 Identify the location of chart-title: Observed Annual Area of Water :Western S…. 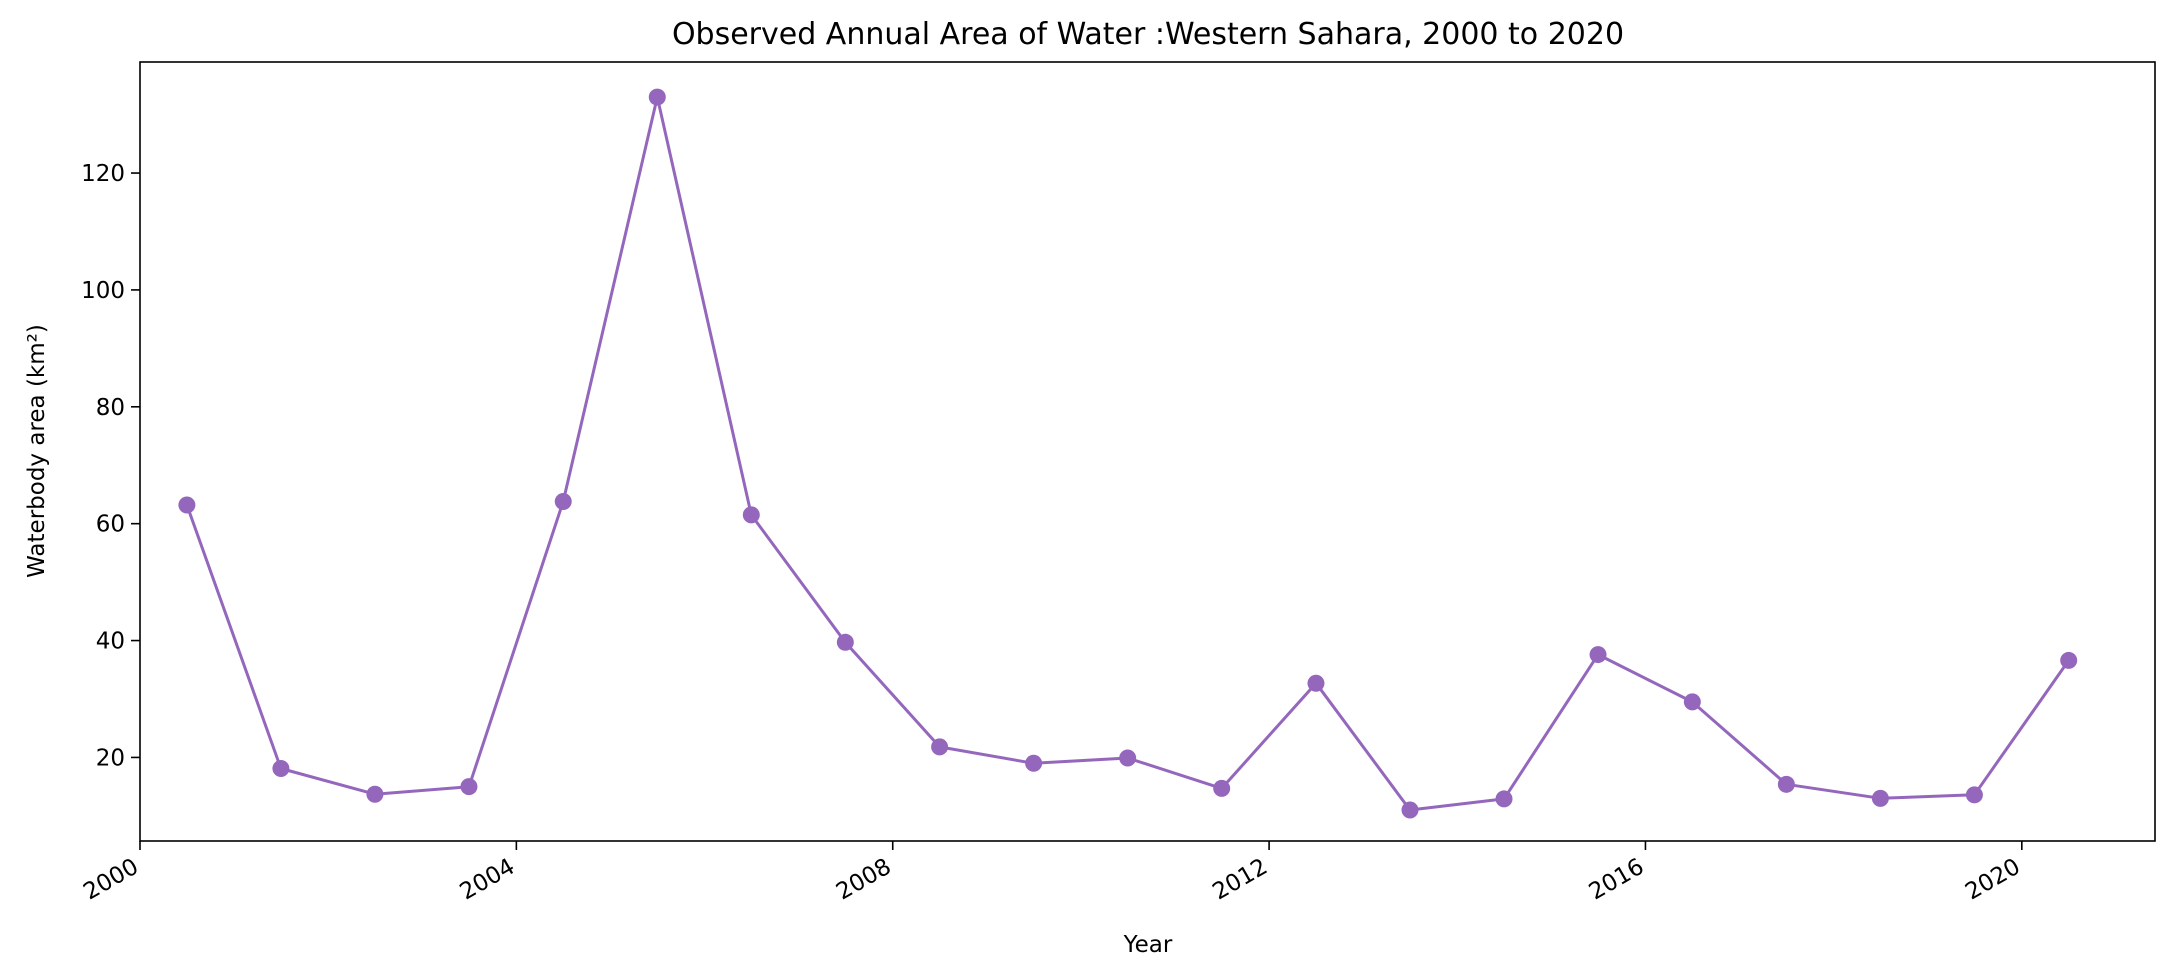
(1148, 34).